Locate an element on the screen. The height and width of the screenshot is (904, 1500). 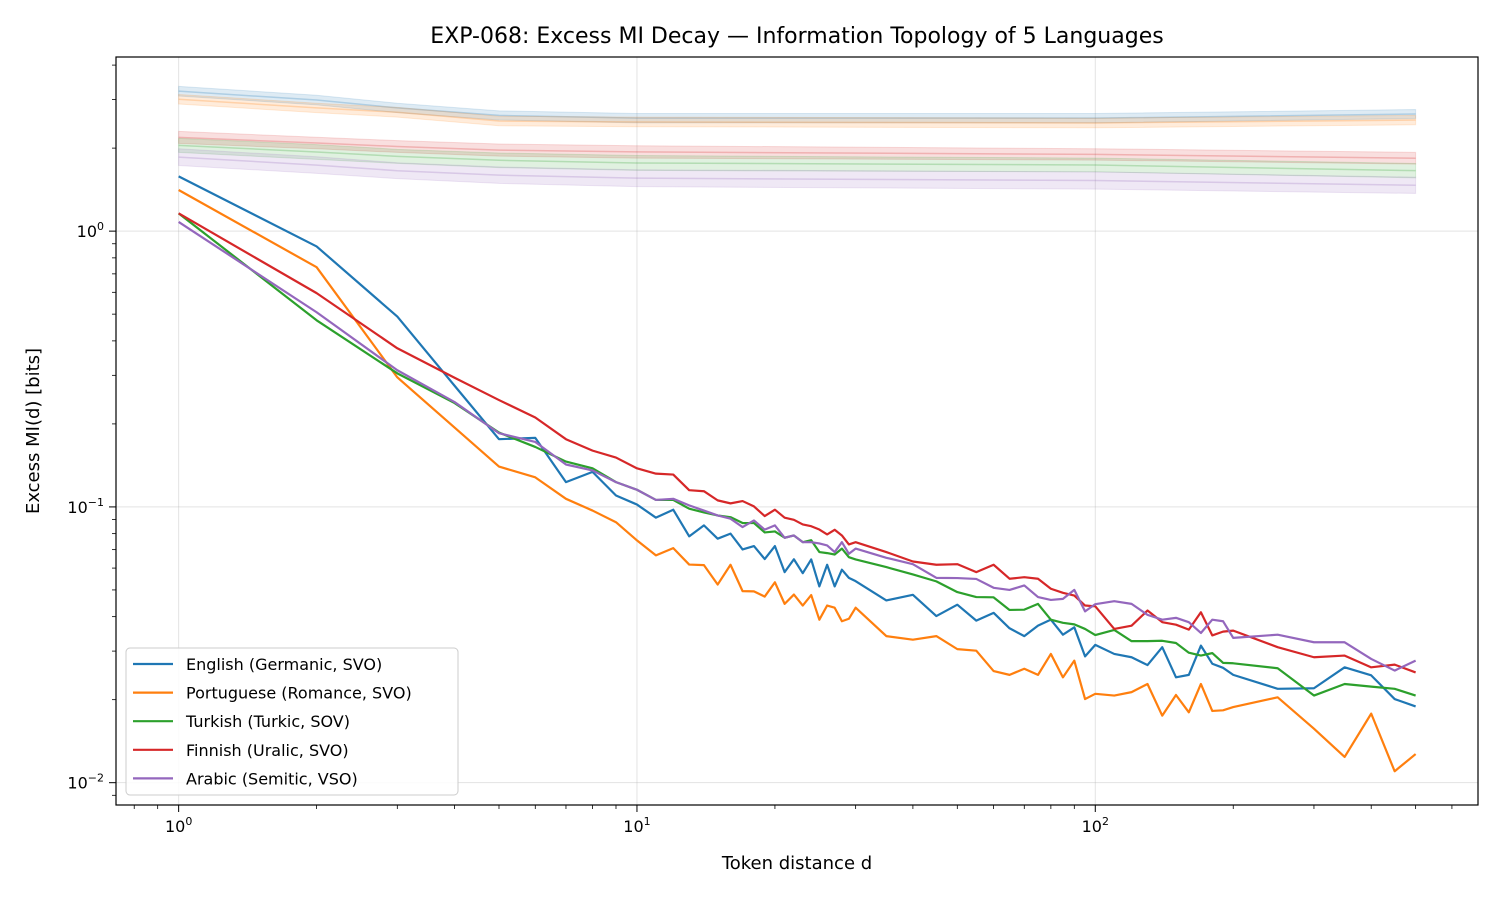
legend-entry: Turkish (Turkic, SOV) is located at coordinates (267, 721).